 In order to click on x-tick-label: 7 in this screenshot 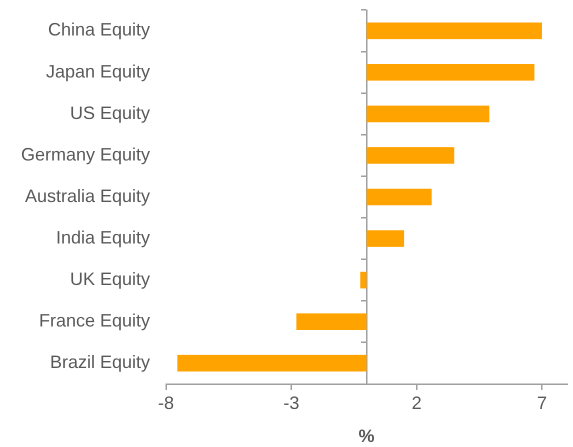, I will do `click(541, 402)`.